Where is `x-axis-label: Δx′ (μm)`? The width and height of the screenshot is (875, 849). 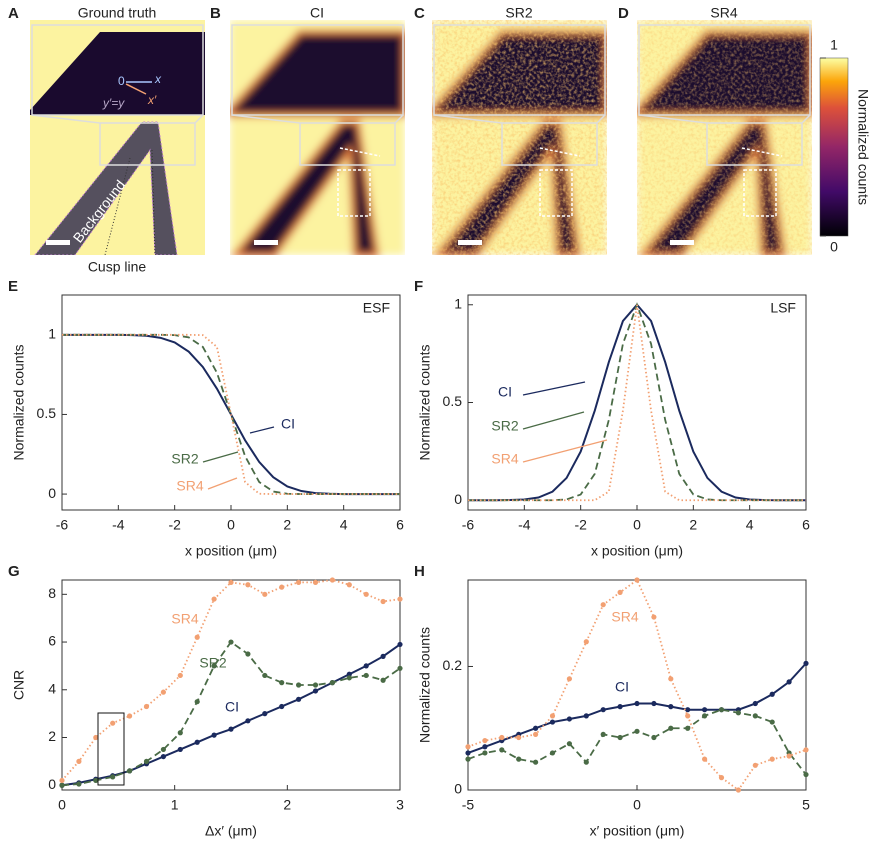
x-axis-label: Δx′ (μm) is located at coordinates (231, 831).